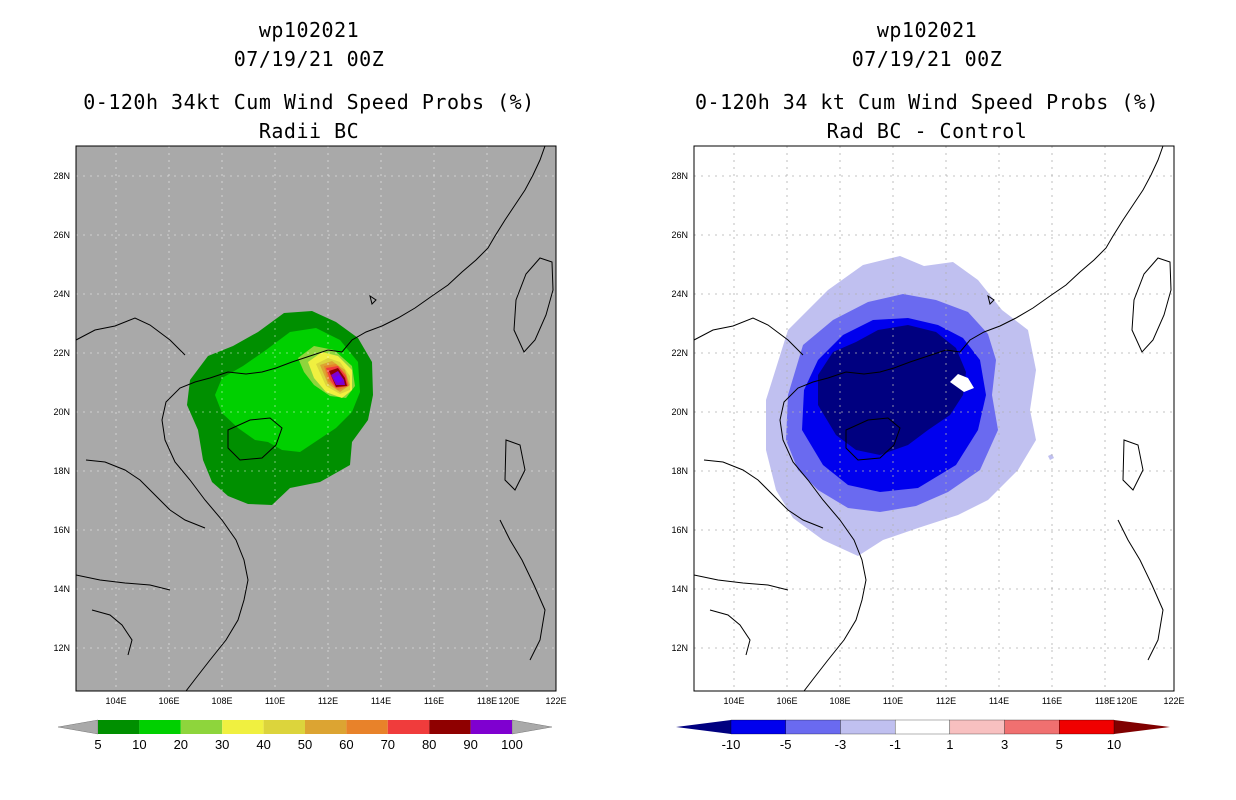 The width and height of the screenshot is (1236, 800). Describe the element at coordinates (139, 744) in the screenshot. I see `colorbar-label: 10` at that location.